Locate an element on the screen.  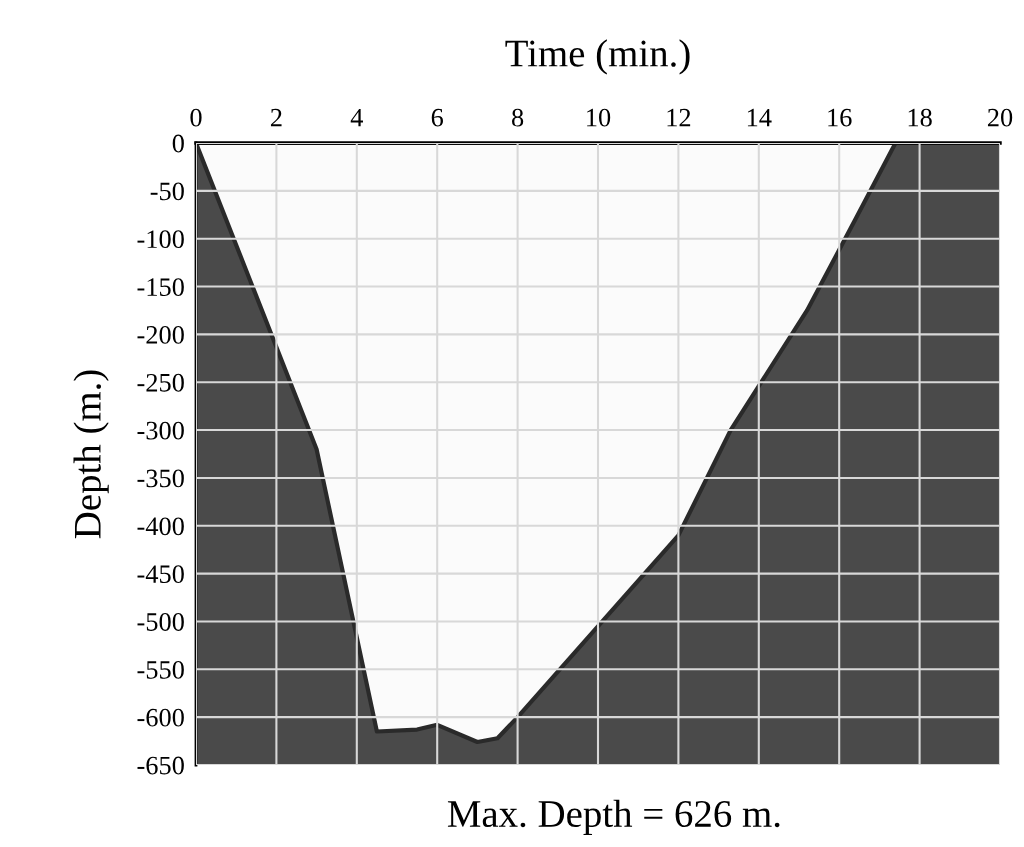
y-tick-label: -650 is located at coordinates (160, 765).